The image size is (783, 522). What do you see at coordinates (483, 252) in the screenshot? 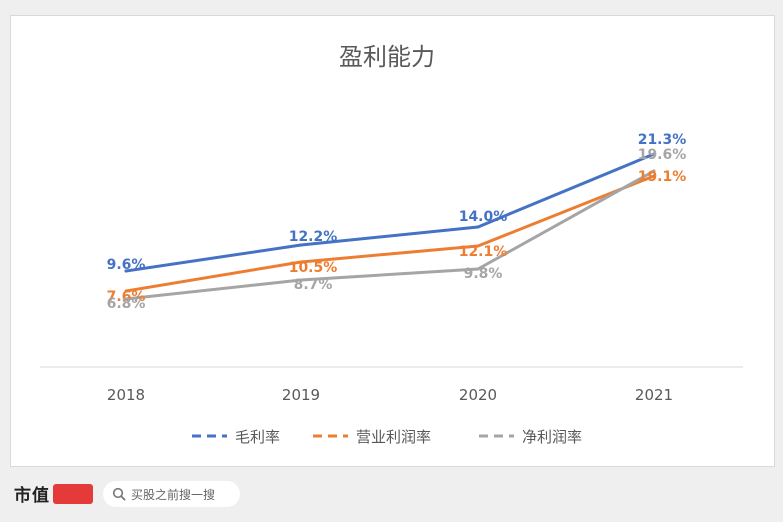
I see `series-2-label-2020: 12.1%` at bounding box center [483, 252].